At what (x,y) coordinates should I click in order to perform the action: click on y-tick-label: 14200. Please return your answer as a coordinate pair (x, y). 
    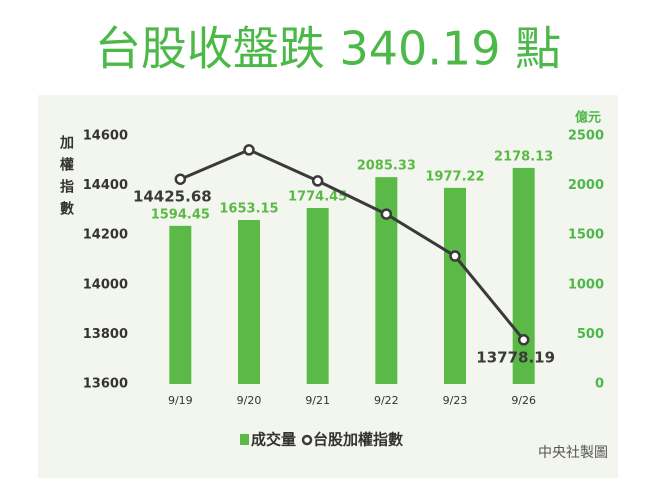
    Looking at the image, I should click on (105, 235).